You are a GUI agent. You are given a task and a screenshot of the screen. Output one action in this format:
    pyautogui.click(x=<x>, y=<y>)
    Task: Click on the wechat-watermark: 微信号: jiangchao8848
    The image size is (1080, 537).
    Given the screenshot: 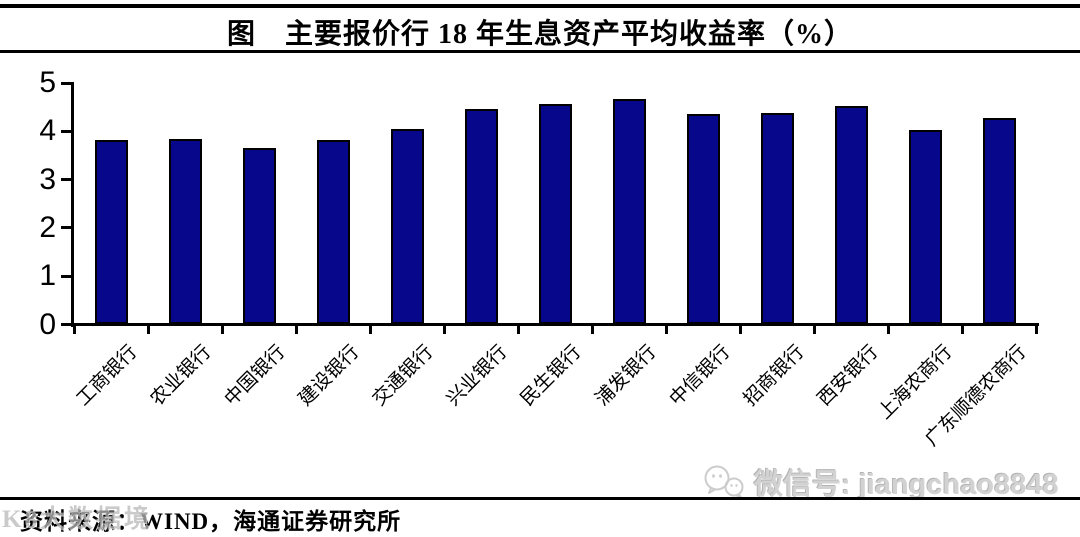 What is the action you would take?
    pyautogui.click(x=880, y=482)
    